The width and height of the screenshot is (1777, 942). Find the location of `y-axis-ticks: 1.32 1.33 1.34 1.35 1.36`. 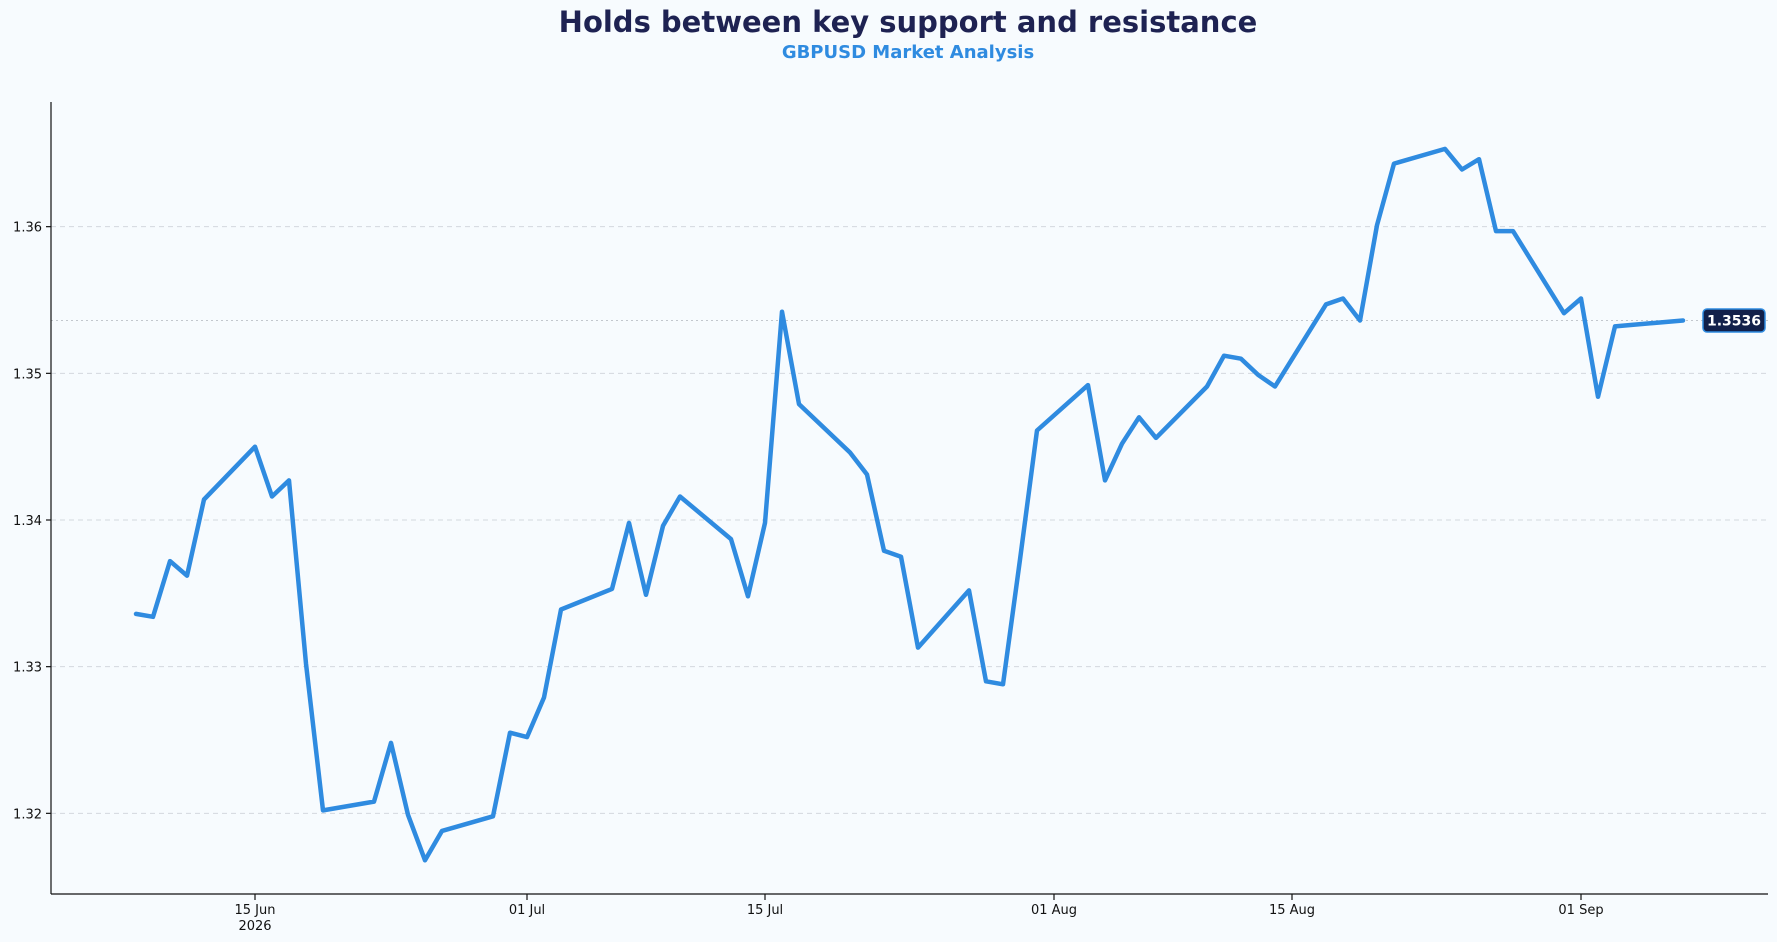

y-axis-ticks: 1.32 1.33 1.34 1.35 1.36 is located at coordinates (32, 521).